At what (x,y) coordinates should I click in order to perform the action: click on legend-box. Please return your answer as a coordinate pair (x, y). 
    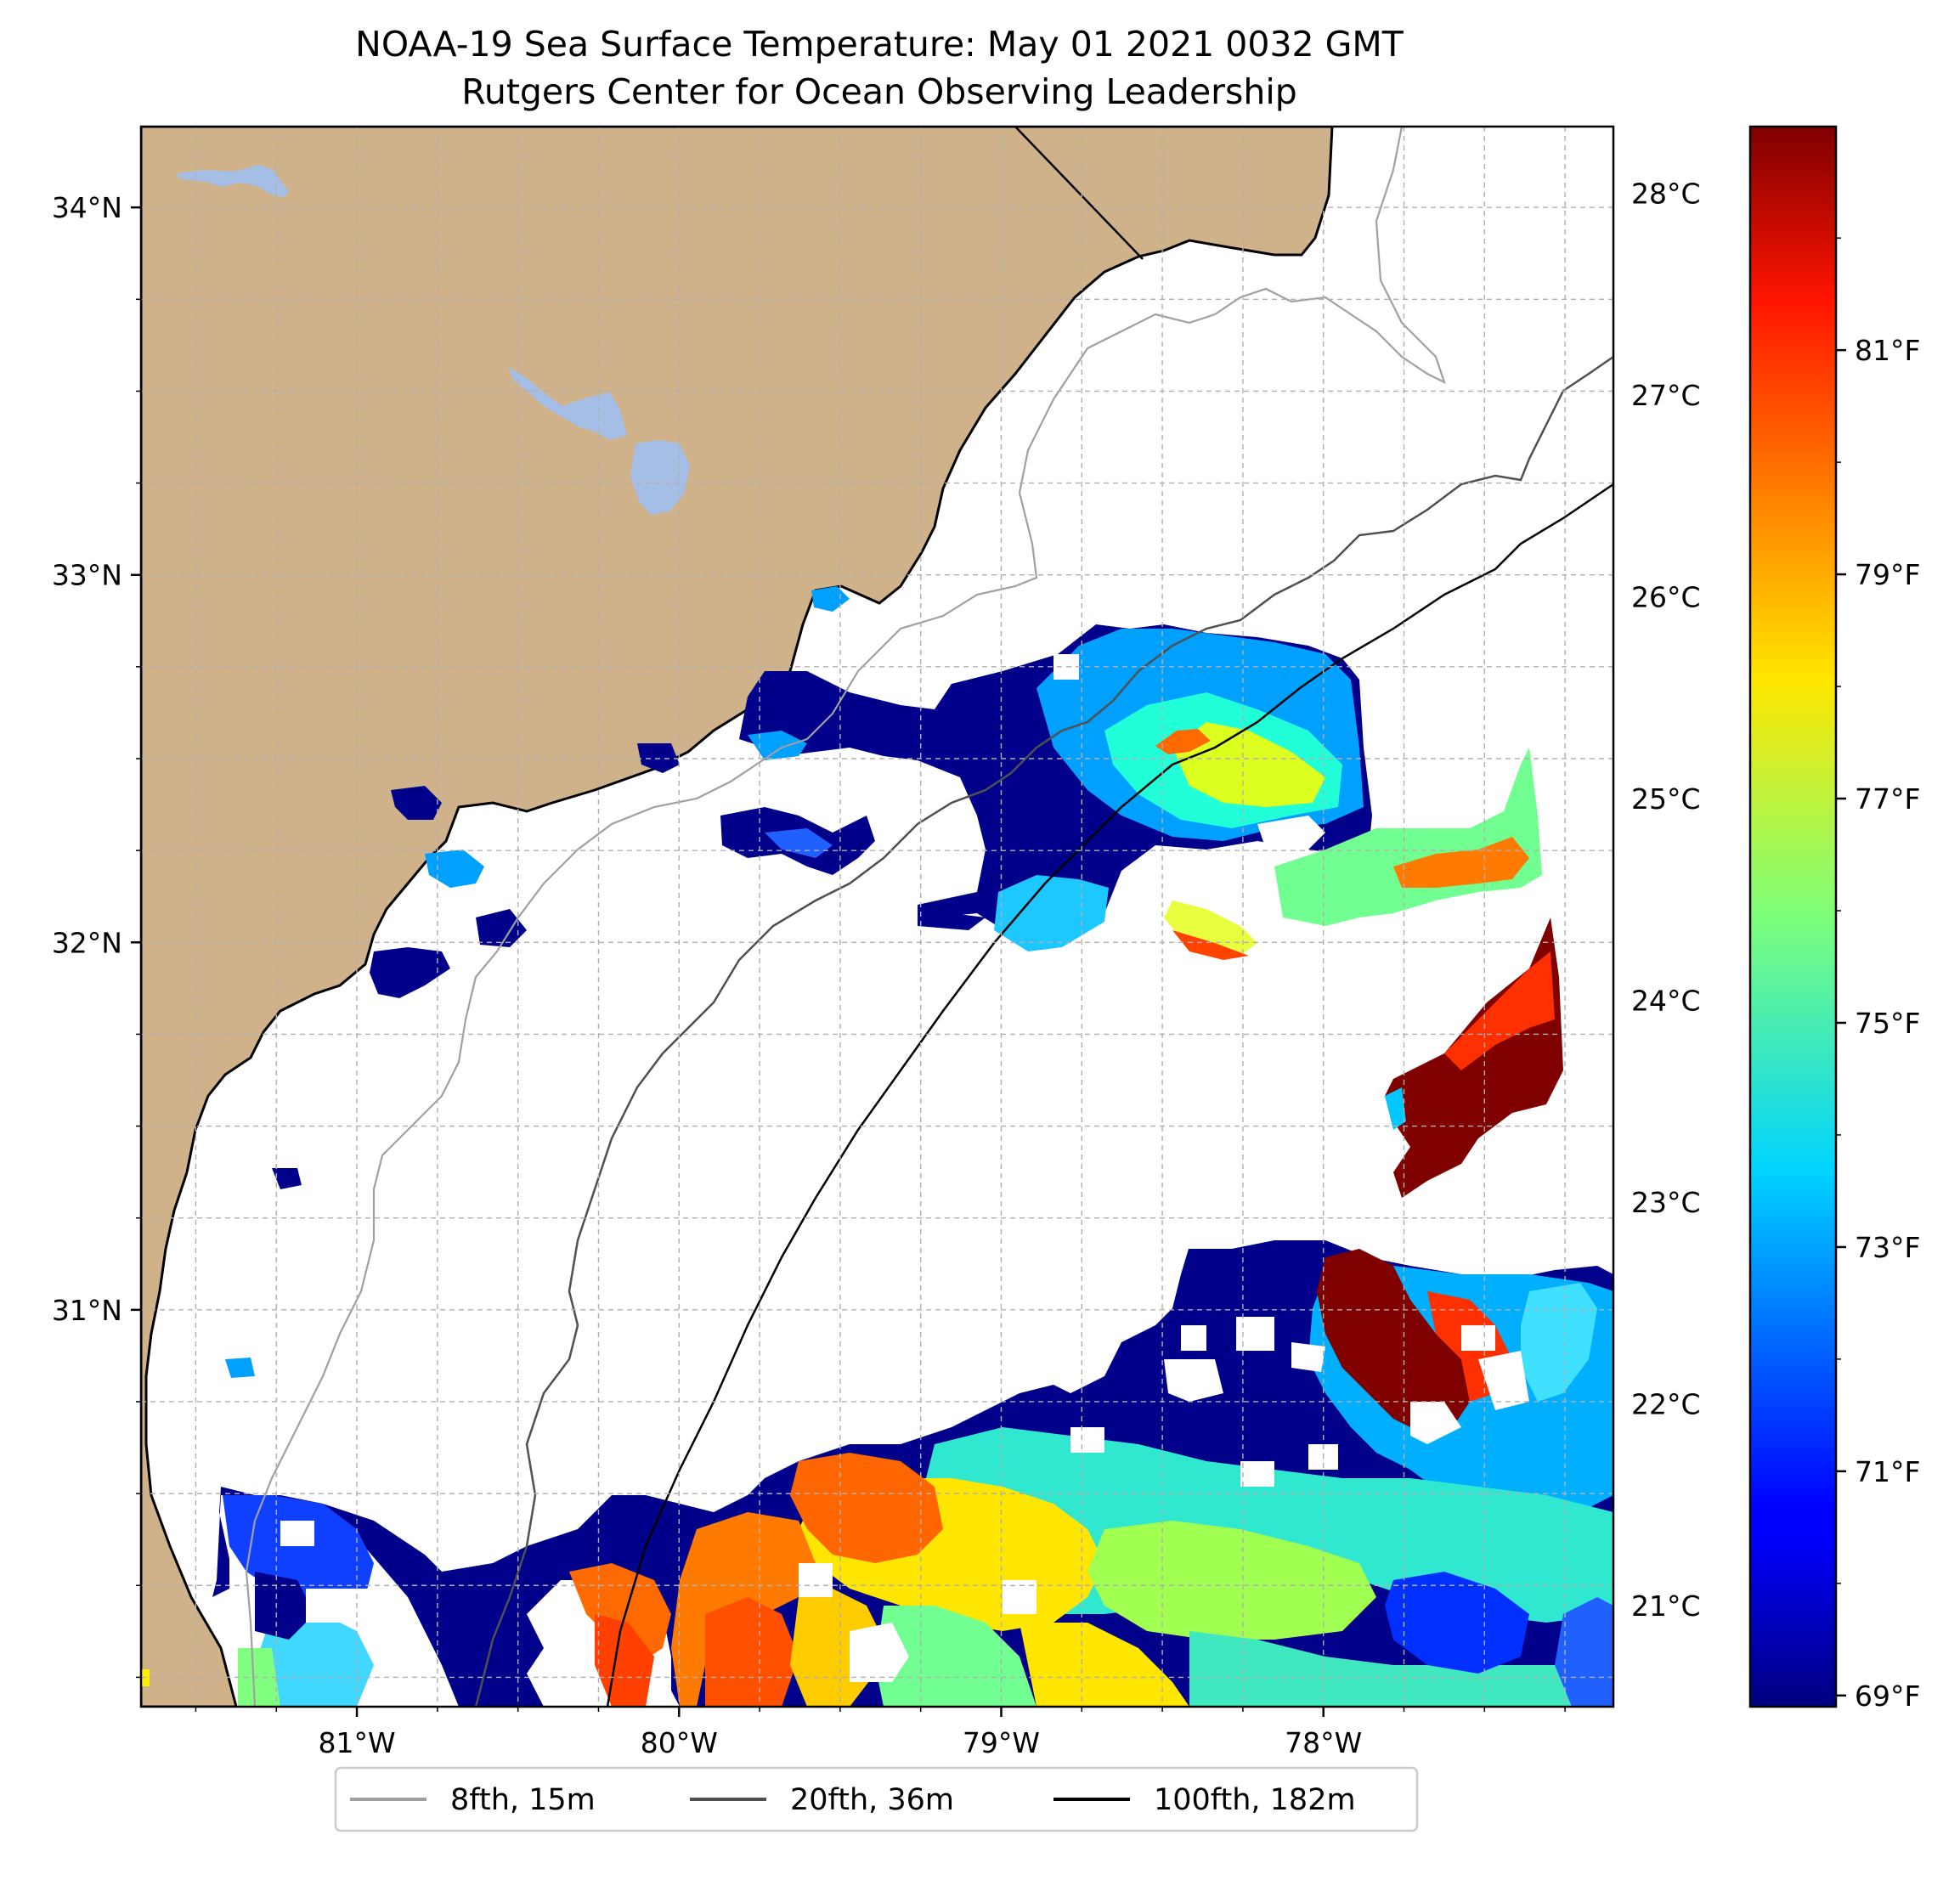
    Looking at the image, I should click on (876, 1799).